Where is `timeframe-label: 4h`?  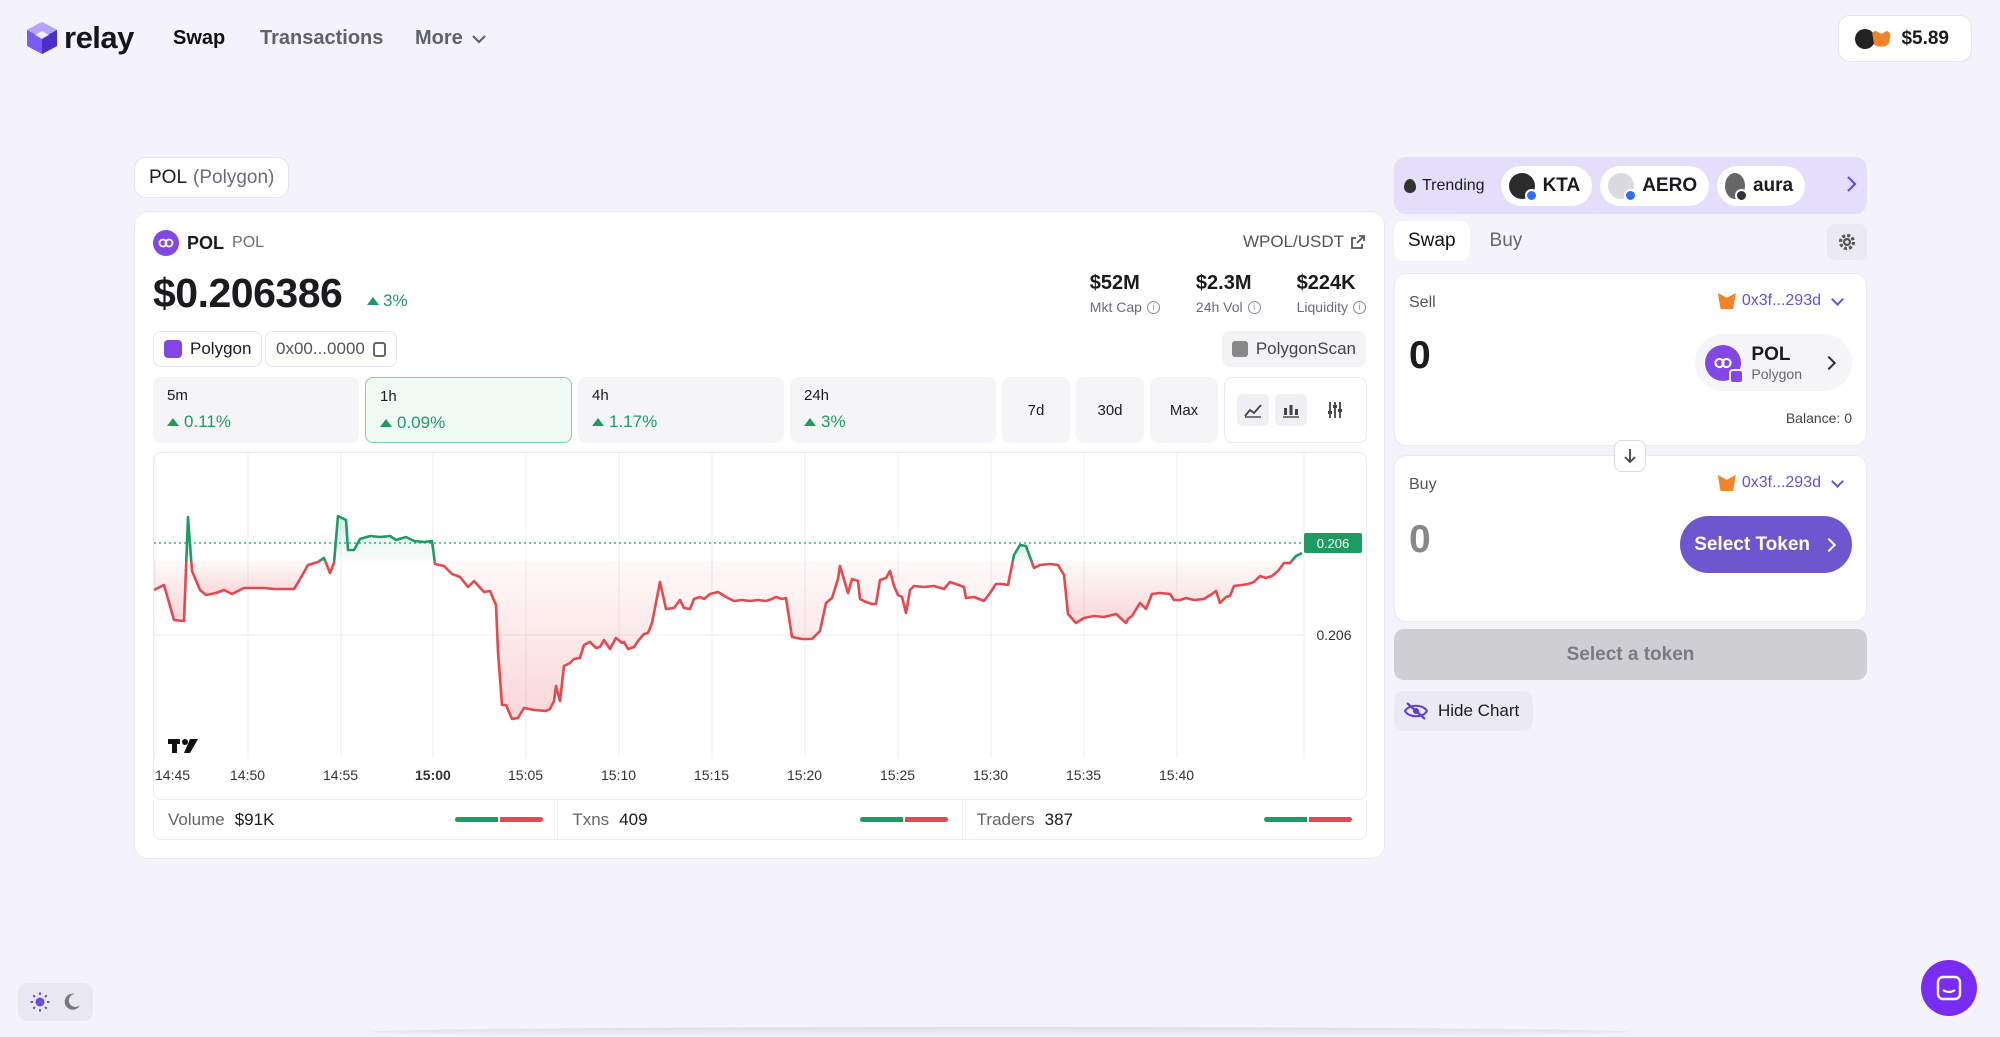
timeframe-label: 4h is located at coordinates (600, 395).